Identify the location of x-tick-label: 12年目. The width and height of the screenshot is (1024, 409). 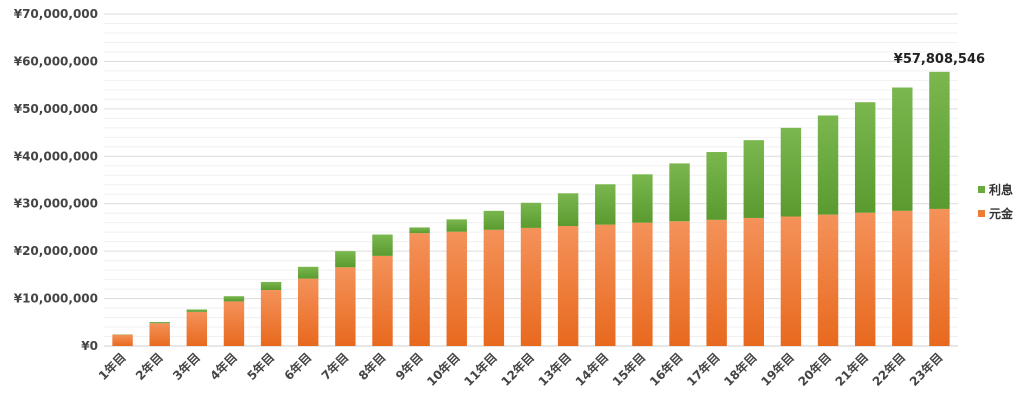
(517, 369).